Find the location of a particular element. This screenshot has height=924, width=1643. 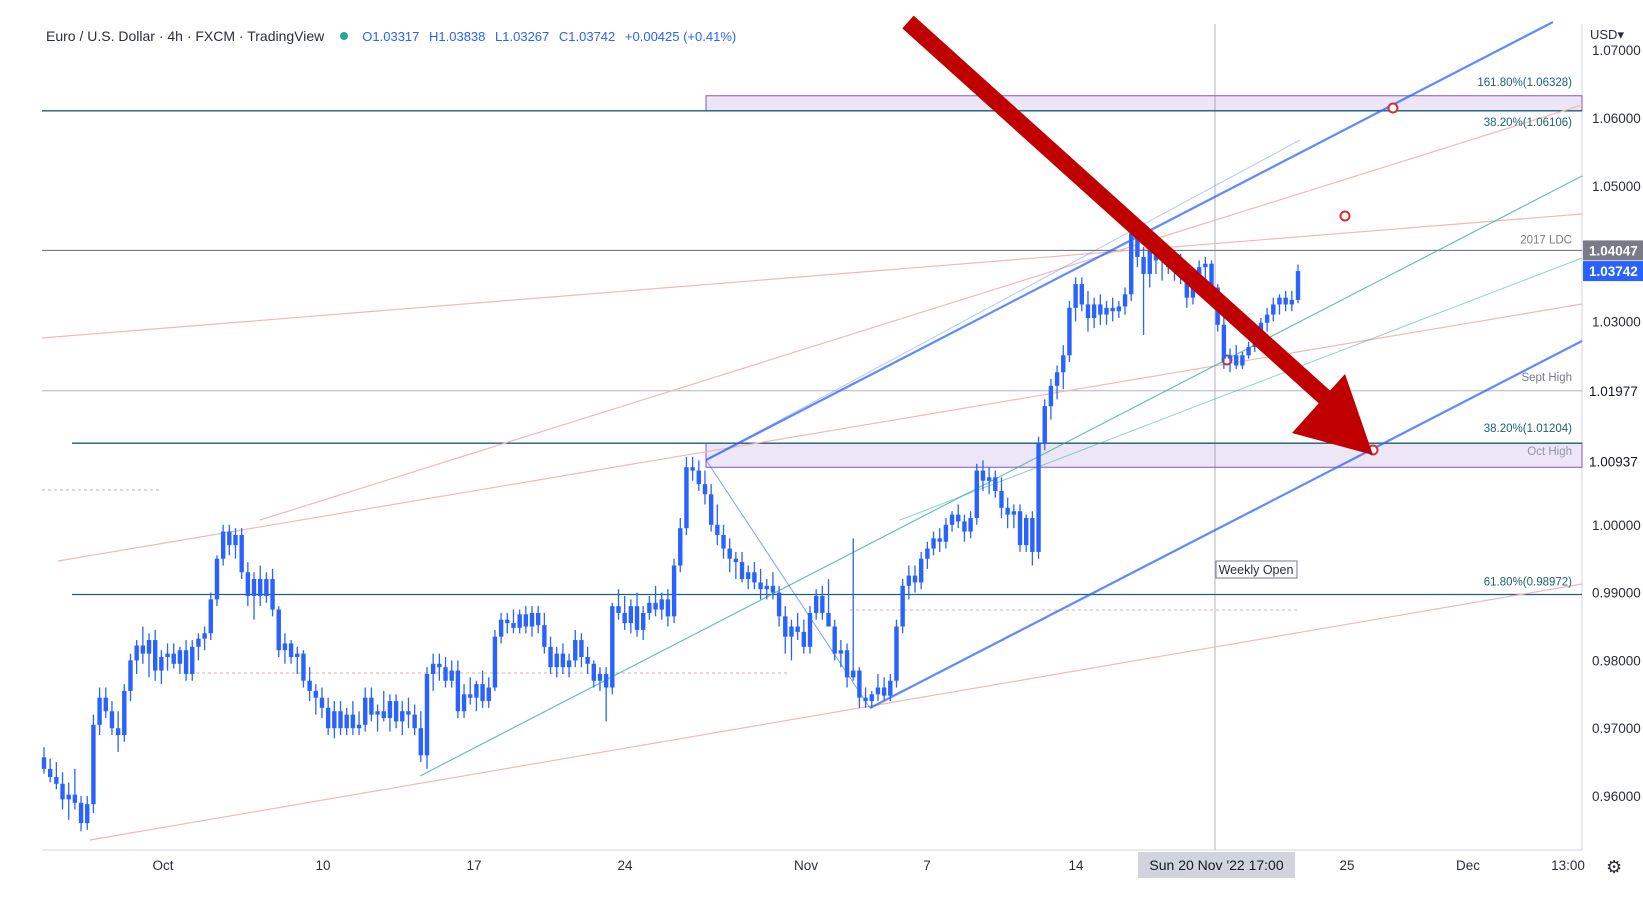

level-label: 61.80%(0.98972) is located at coordinates (1528, 582).